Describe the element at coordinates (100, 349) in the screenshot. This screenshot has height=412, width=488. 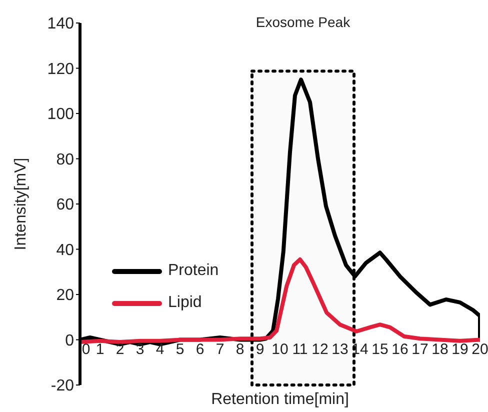
I see `x-tick-label: 1` at that location.